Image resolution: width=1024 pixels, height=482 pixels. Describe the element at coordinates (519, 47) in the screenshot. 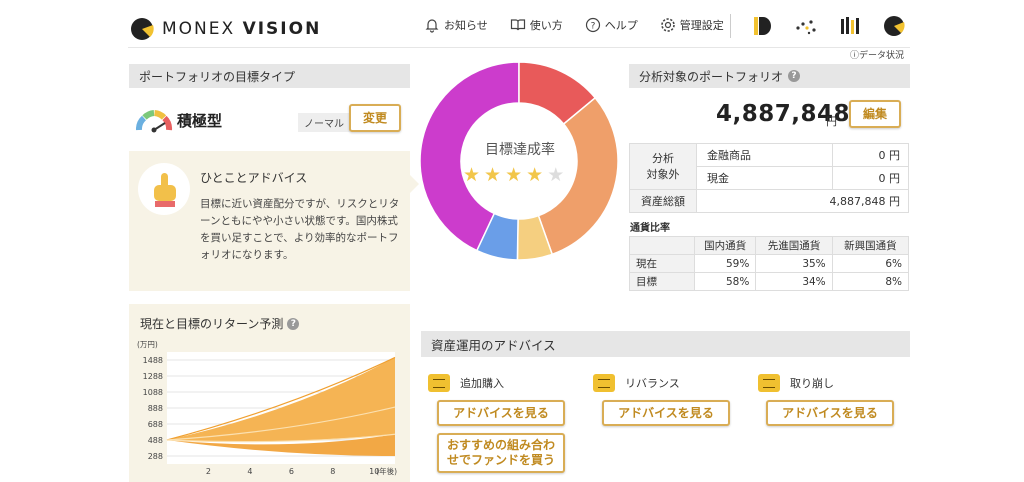

I see `header-separator` at that location.